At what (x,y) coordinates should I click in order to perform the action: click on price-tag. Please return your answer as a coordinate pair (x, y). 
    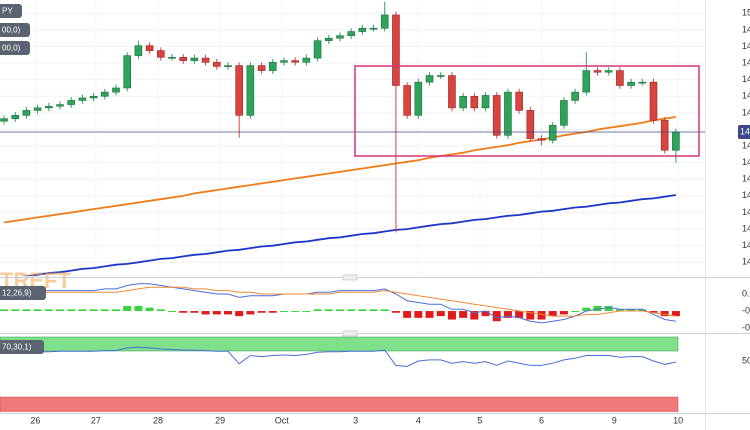
    Looking at the image, I should click on (744, 131).